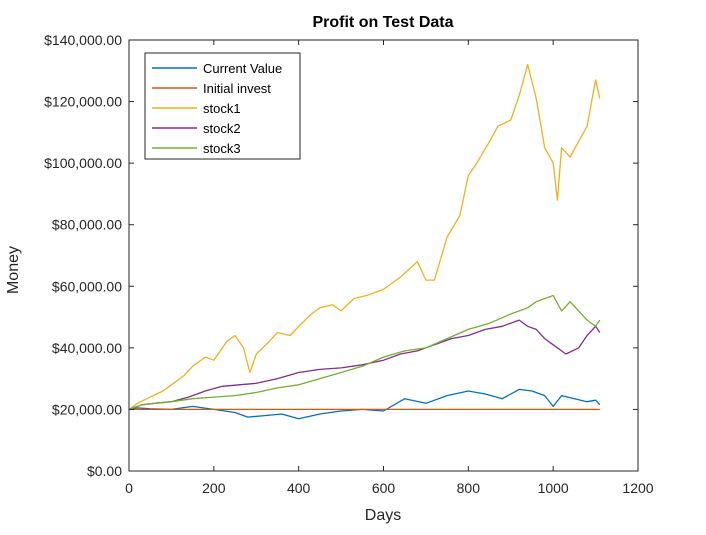  I want to click on x-tick-label: 0, so click(129, 488).